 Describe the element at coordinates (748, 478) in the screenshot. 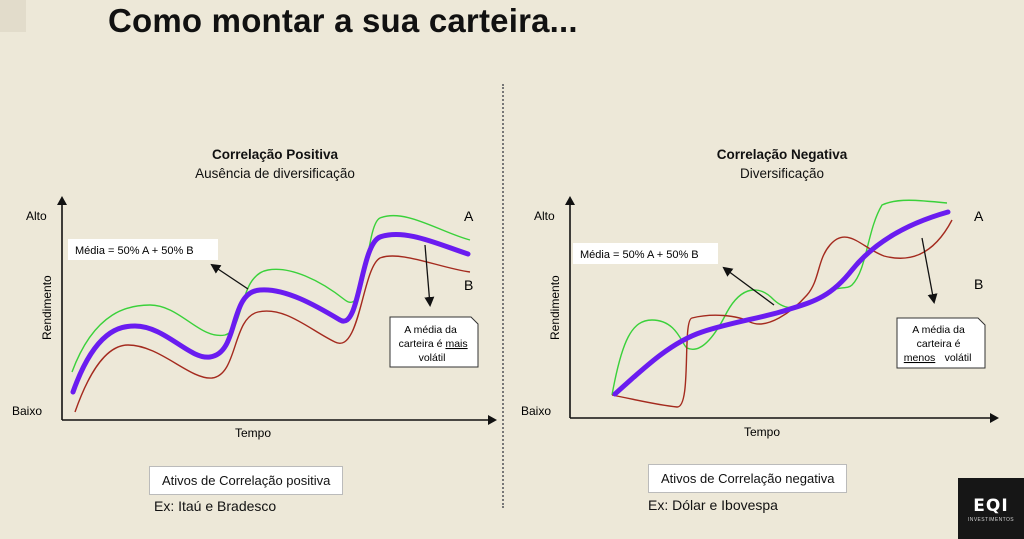

I see `correlation-type-tag: Ativos de Correlação negativa` at that location.